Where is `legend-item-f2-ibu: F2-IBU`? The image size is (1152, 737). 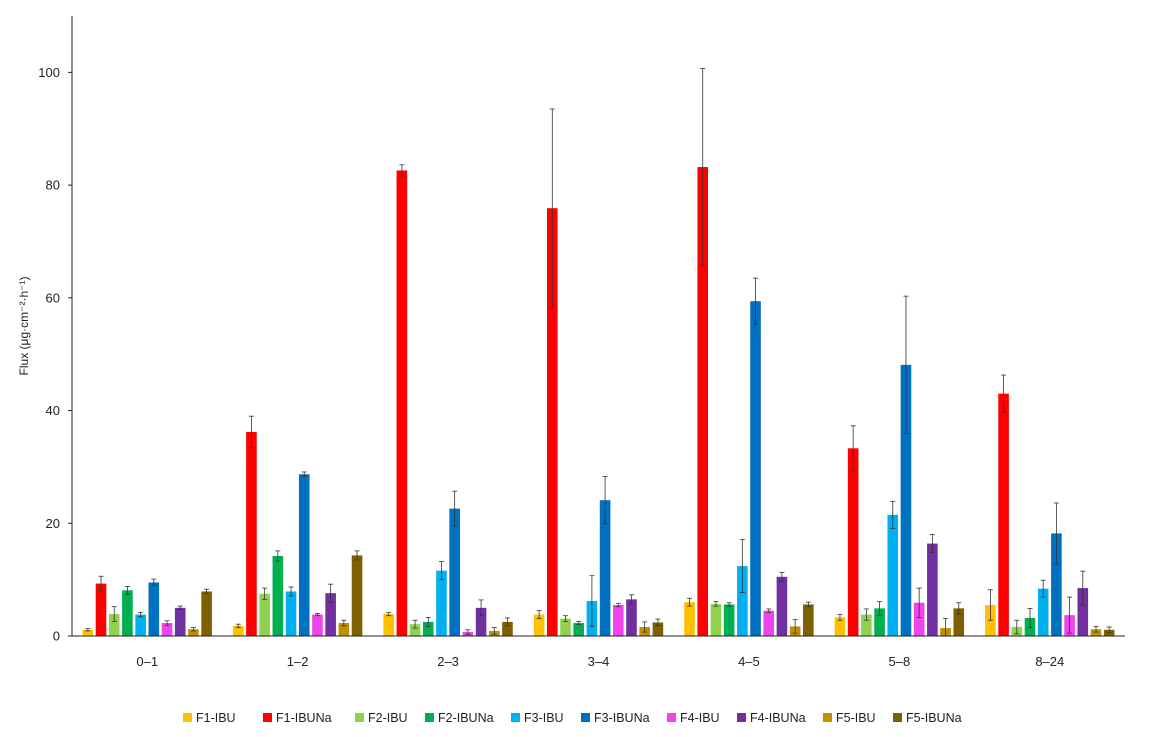 legend-item-f2-ibu: F2-IBU is located at coordinates (381, 718).